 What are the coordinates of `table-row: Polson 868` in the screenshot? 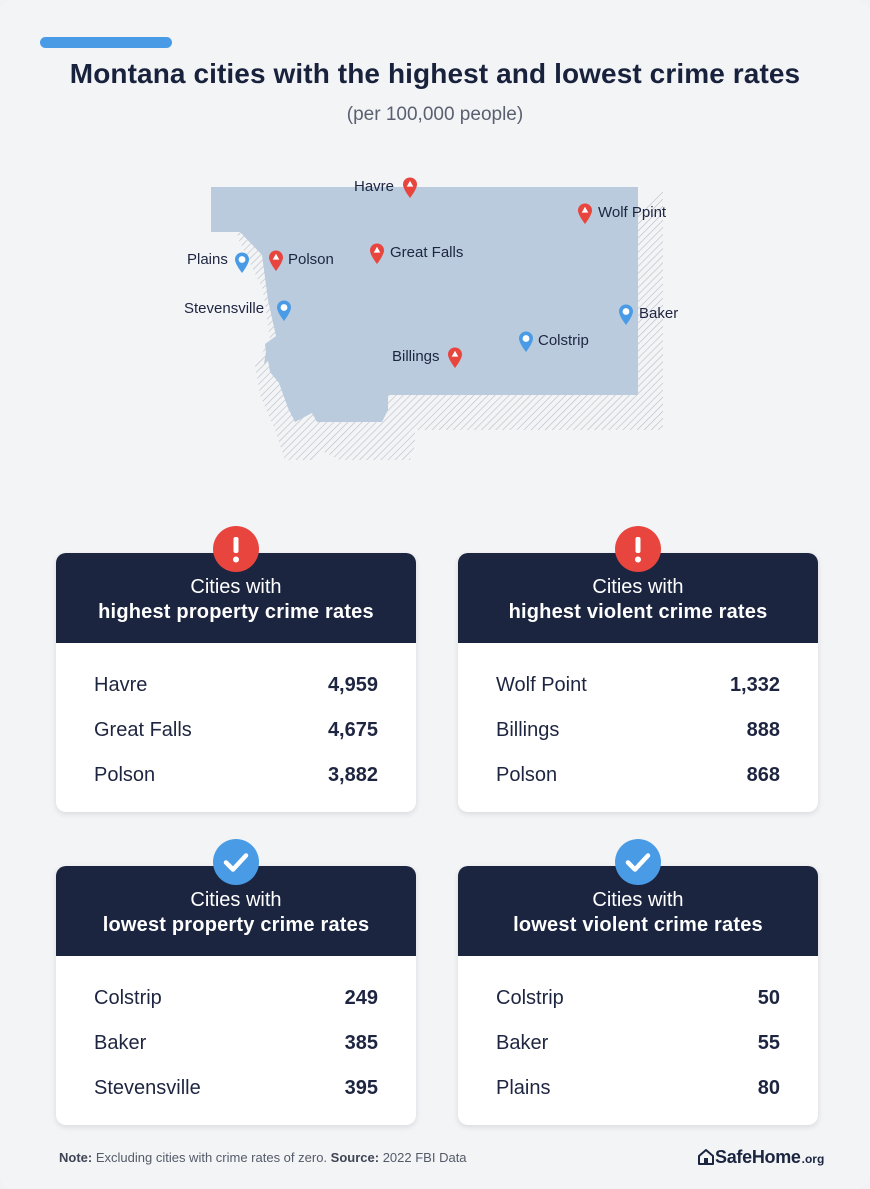 It's located at (638, 775).